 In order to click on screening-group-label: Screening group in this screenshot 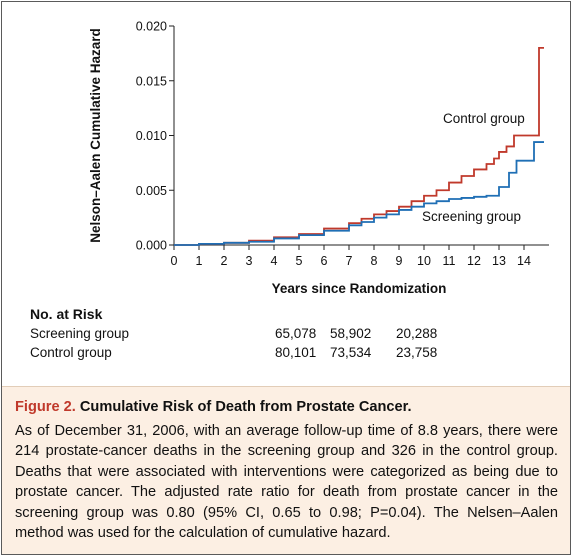, I will do `click(471, 216)`.